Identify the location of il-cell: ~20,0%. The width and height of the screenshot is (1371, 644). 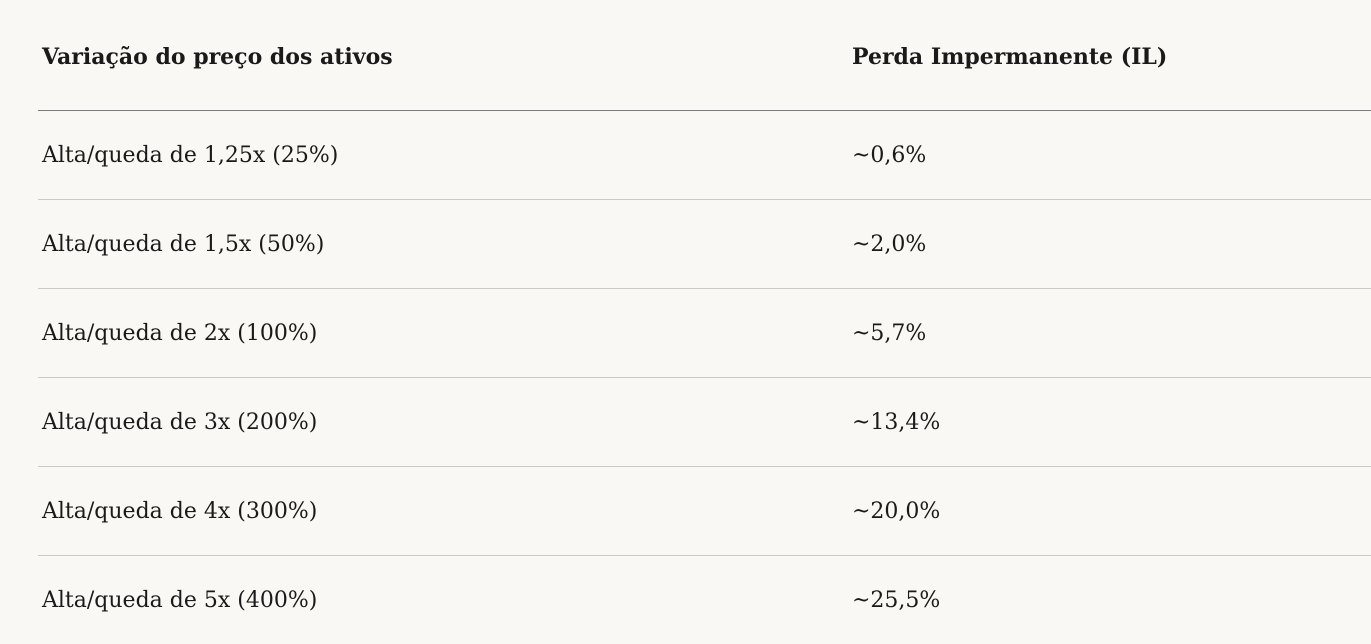
(1109, 511).